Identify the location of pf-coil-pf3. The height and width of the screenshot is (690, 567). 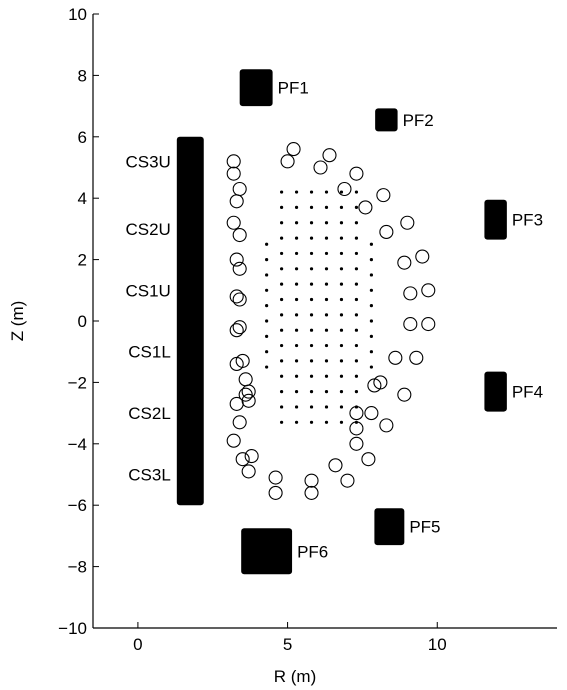
(495, 219).